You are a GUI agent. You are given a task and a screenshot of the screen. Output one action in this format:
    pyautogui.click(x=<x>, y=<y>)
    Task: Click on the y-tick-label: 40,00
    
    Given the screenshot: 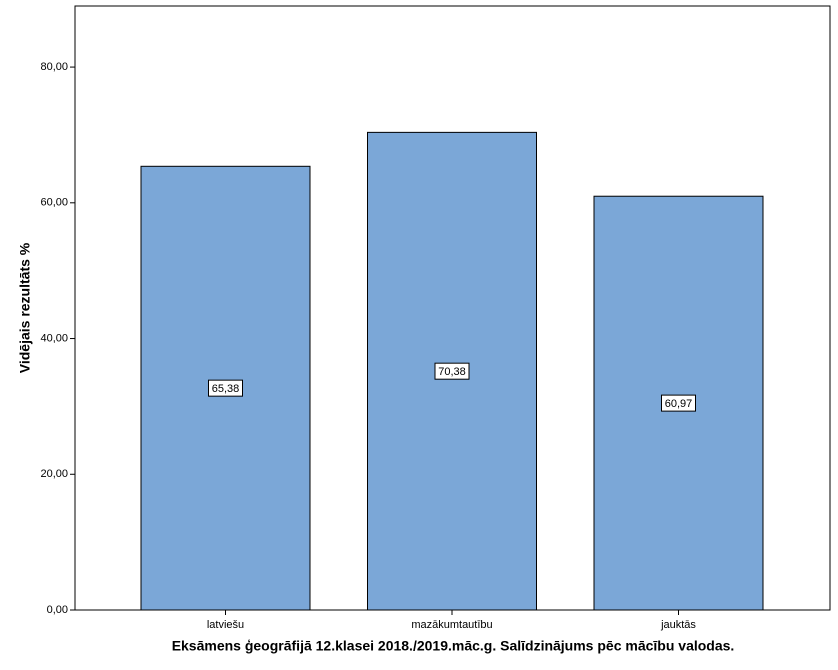 What is the action you would take?
    pyautogui.click(x=54, y=338)
    